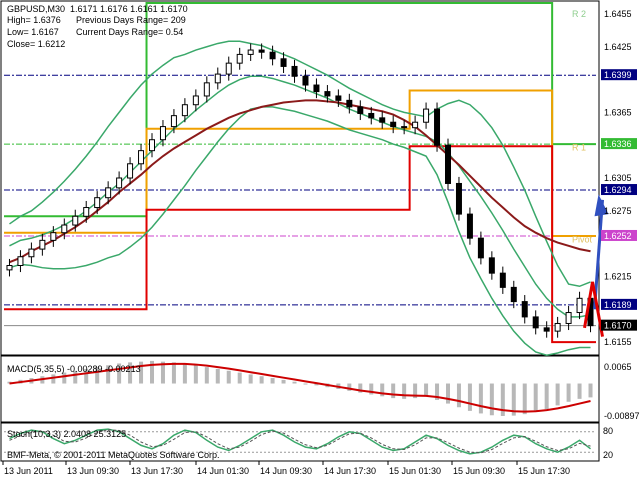 The image size is (640, 480). Describe the element at coordinates (593, 309) in the screenshot. I see `arrow-down-icon` at that location.